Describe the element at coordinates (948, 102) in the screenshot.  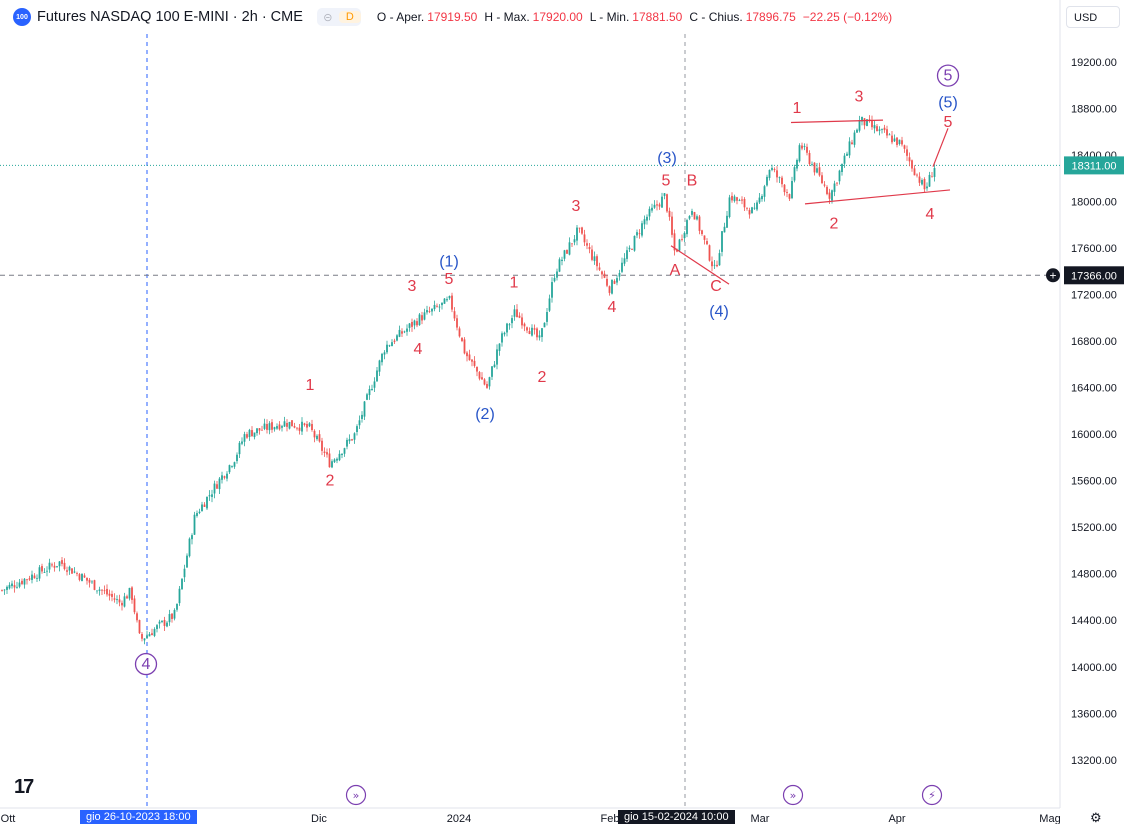
I see `wave-label: (5)` at that location.